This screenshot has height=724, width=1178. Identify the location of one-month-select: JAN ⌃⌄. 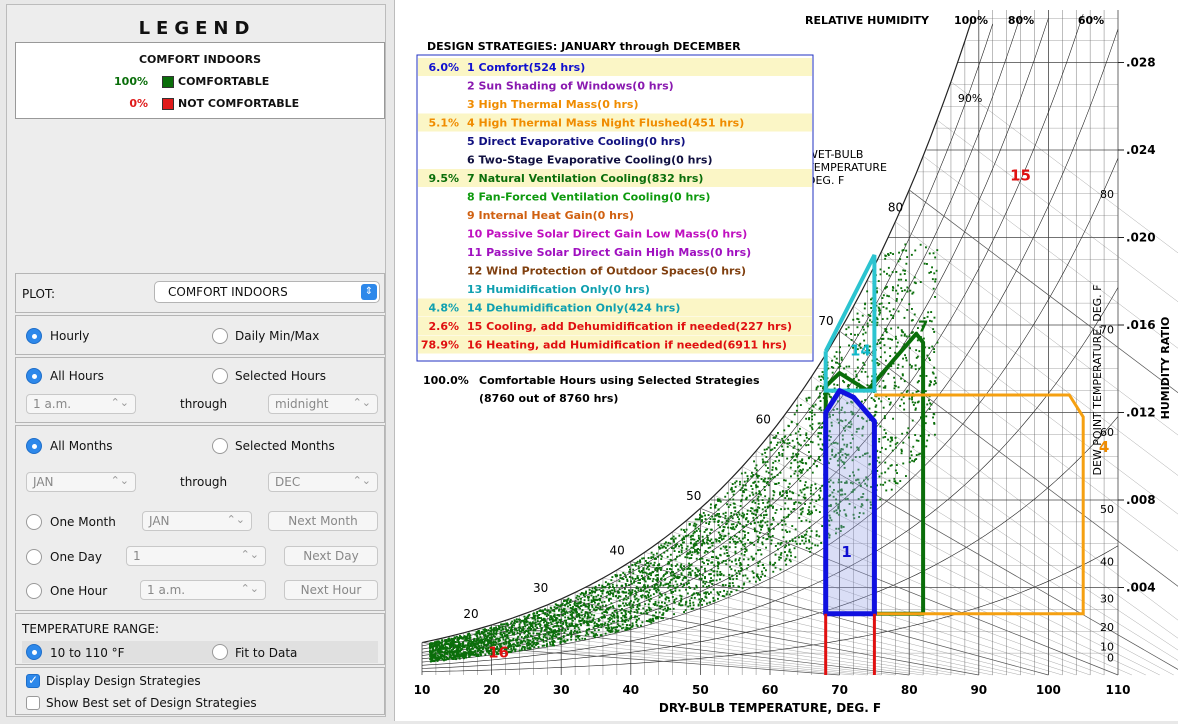
(197, 521).